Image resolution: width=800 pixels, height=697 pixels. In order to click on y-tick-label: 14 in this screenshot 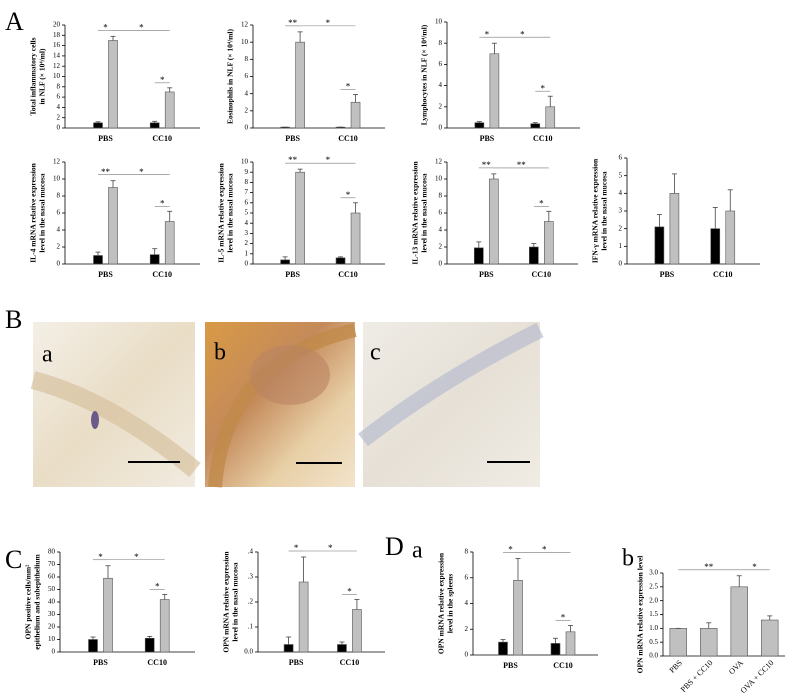, I will do `click(57, 56)`.